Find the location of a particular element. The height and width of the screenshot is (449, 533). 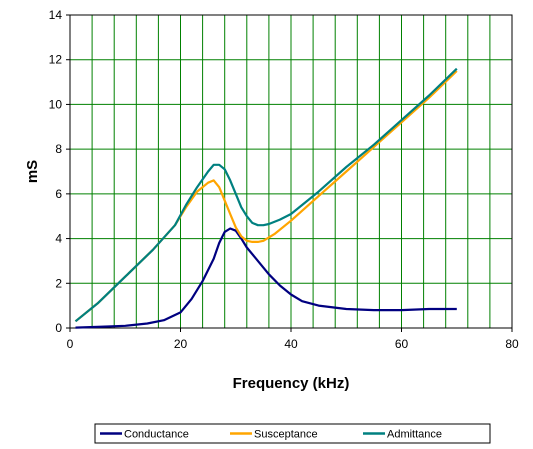

y-tick-label: 0 is located at coordinates (58, 328).